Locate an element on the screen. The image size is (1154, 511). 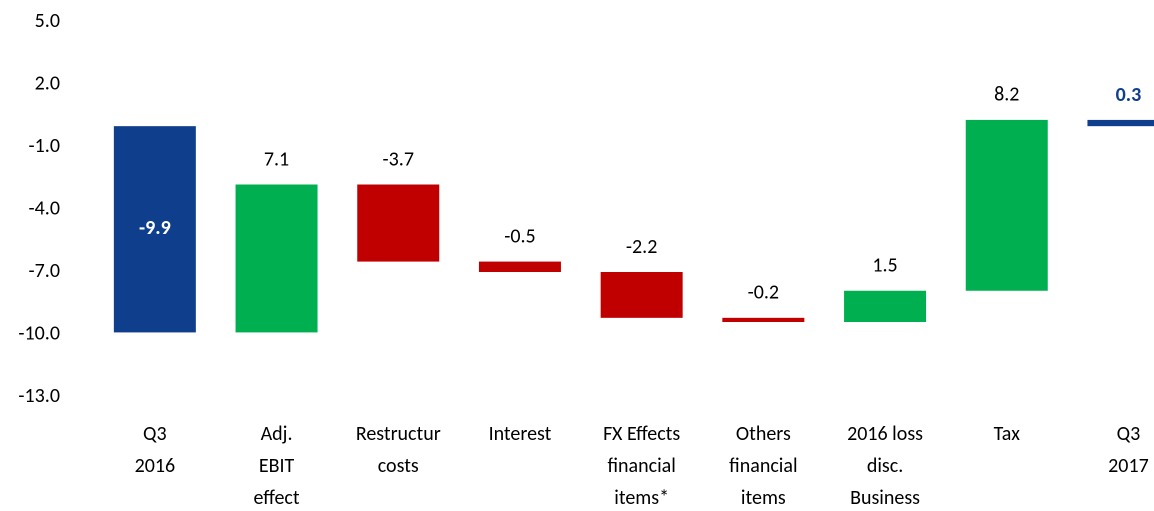
value-label: -2.2 is located at coordinates (641, 247).